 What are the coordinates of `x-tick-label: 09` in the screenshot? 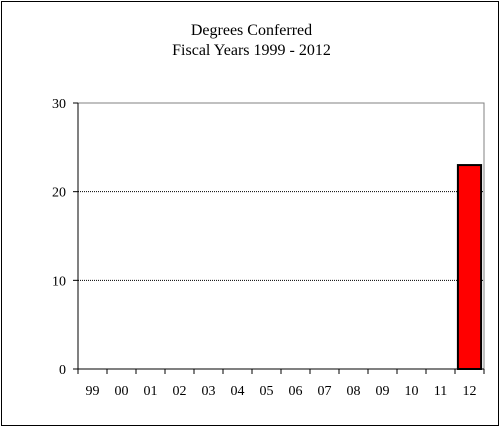 It's located at (383, 391).